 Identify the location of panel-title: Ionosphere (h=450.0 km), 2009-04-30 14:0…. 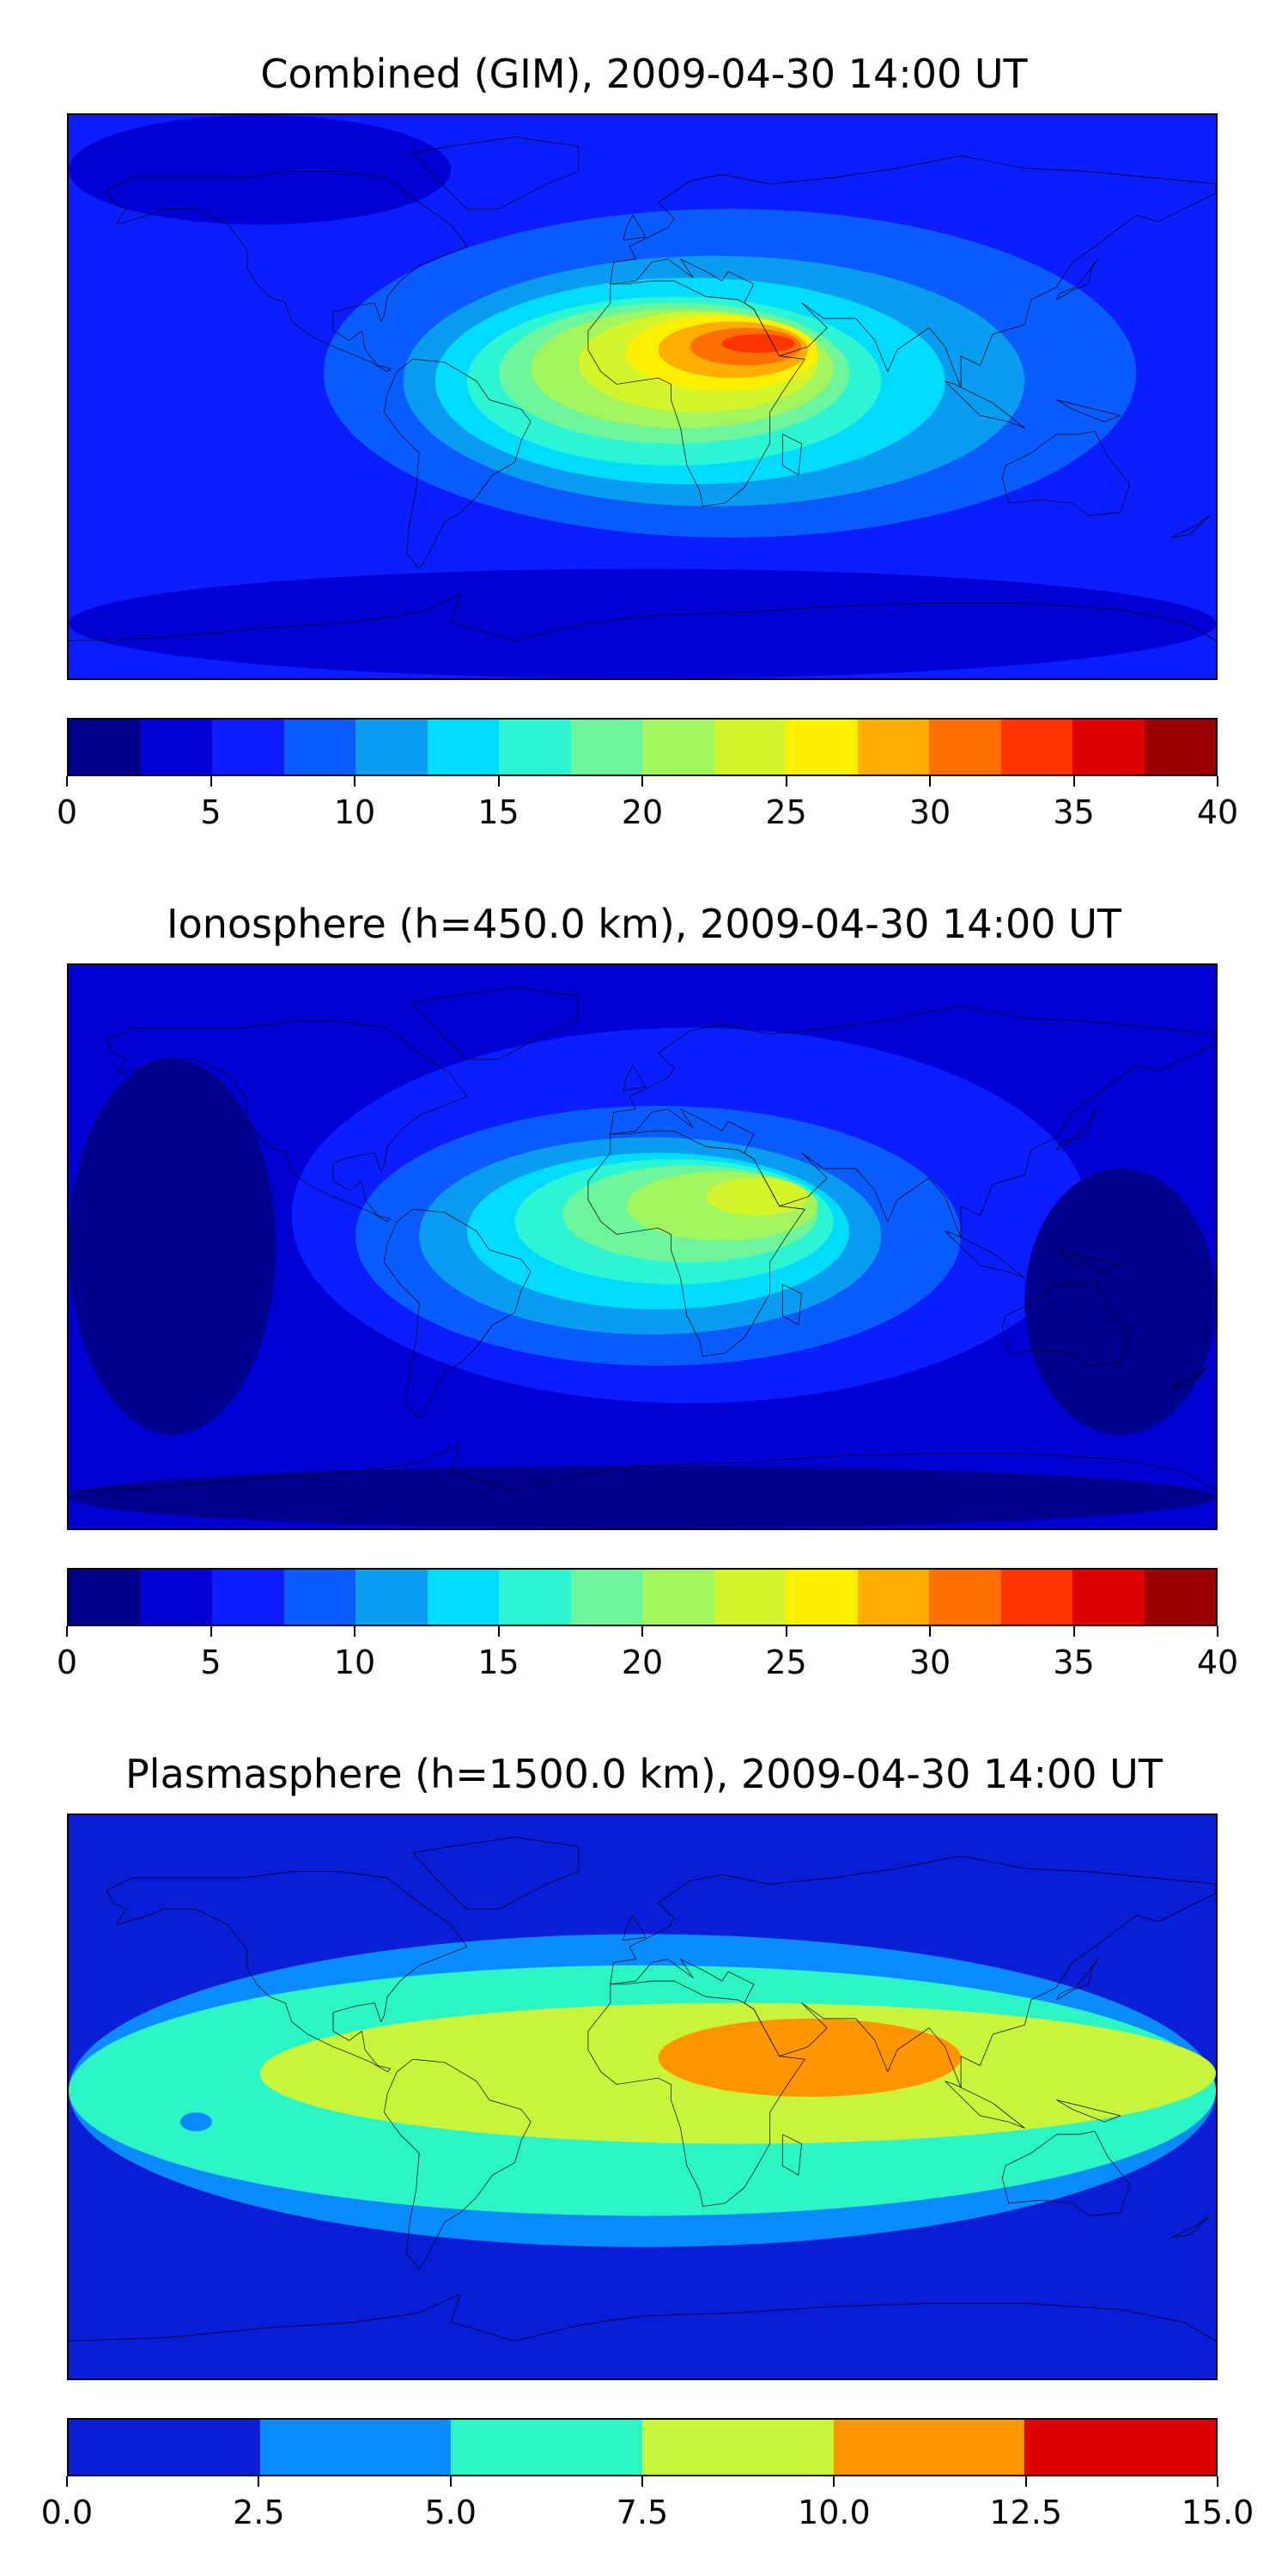
(644, 924).